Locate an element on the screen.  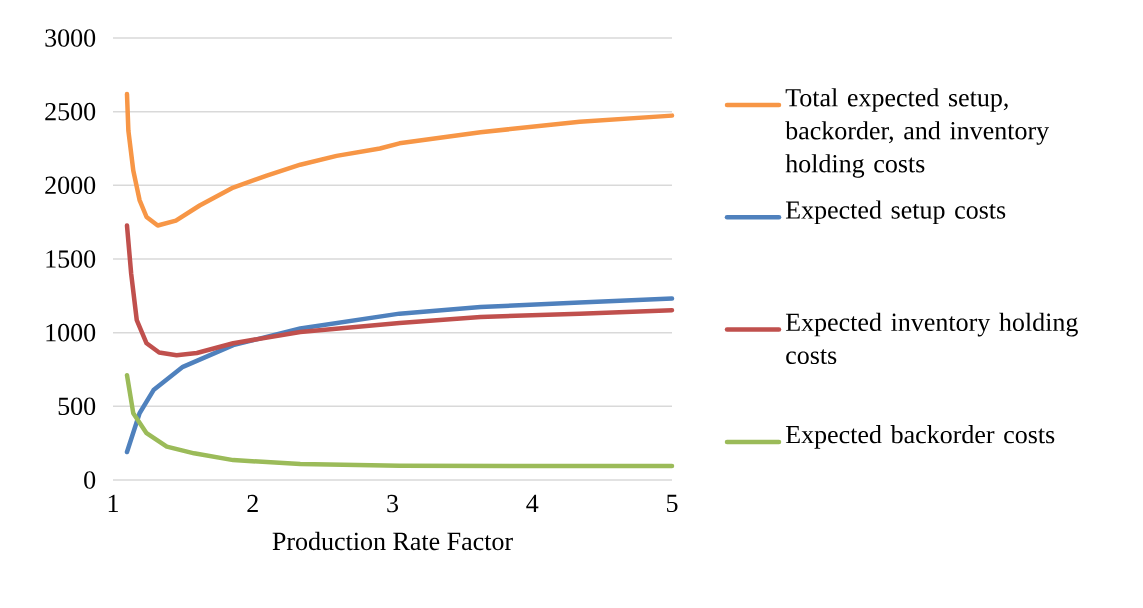
x-tick-label: 5 is located at coordinates (672, 503).